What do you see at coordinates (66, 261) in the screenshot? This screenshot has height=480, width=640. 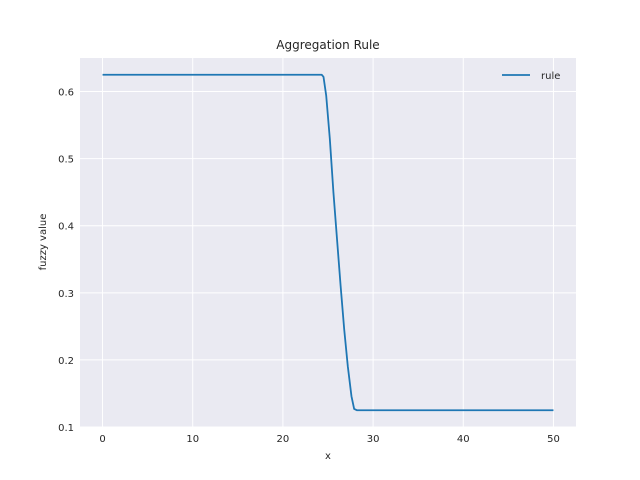 I see `y-axis-ticks: 0.1 0.2 0.3 0.4 0.5 0.6` at bounding box center [66, 261].